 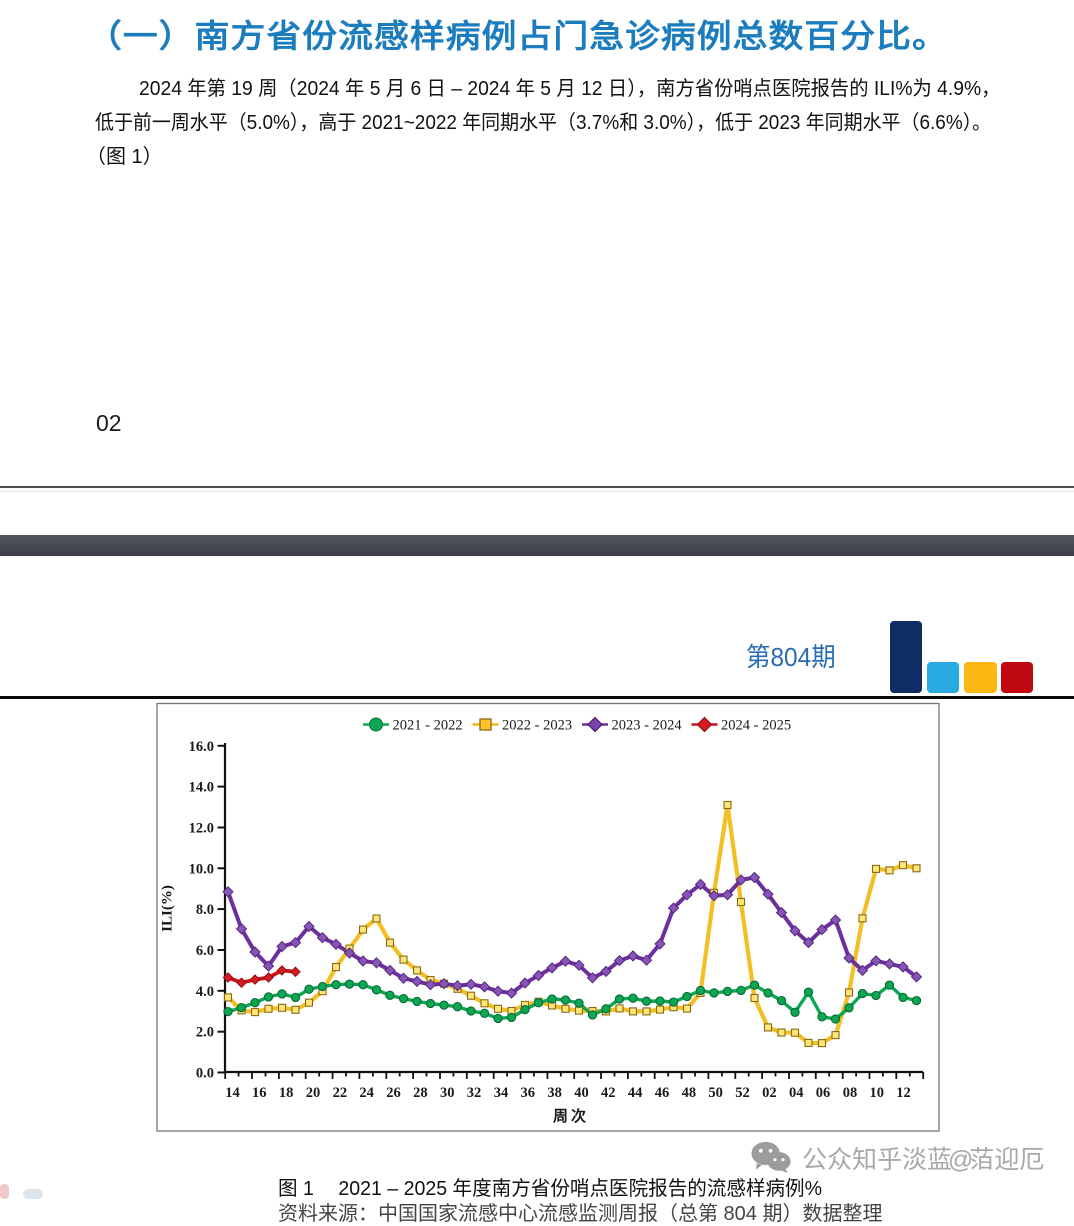 I want to click on svg-text: 52, so click(x=742, y=1093).